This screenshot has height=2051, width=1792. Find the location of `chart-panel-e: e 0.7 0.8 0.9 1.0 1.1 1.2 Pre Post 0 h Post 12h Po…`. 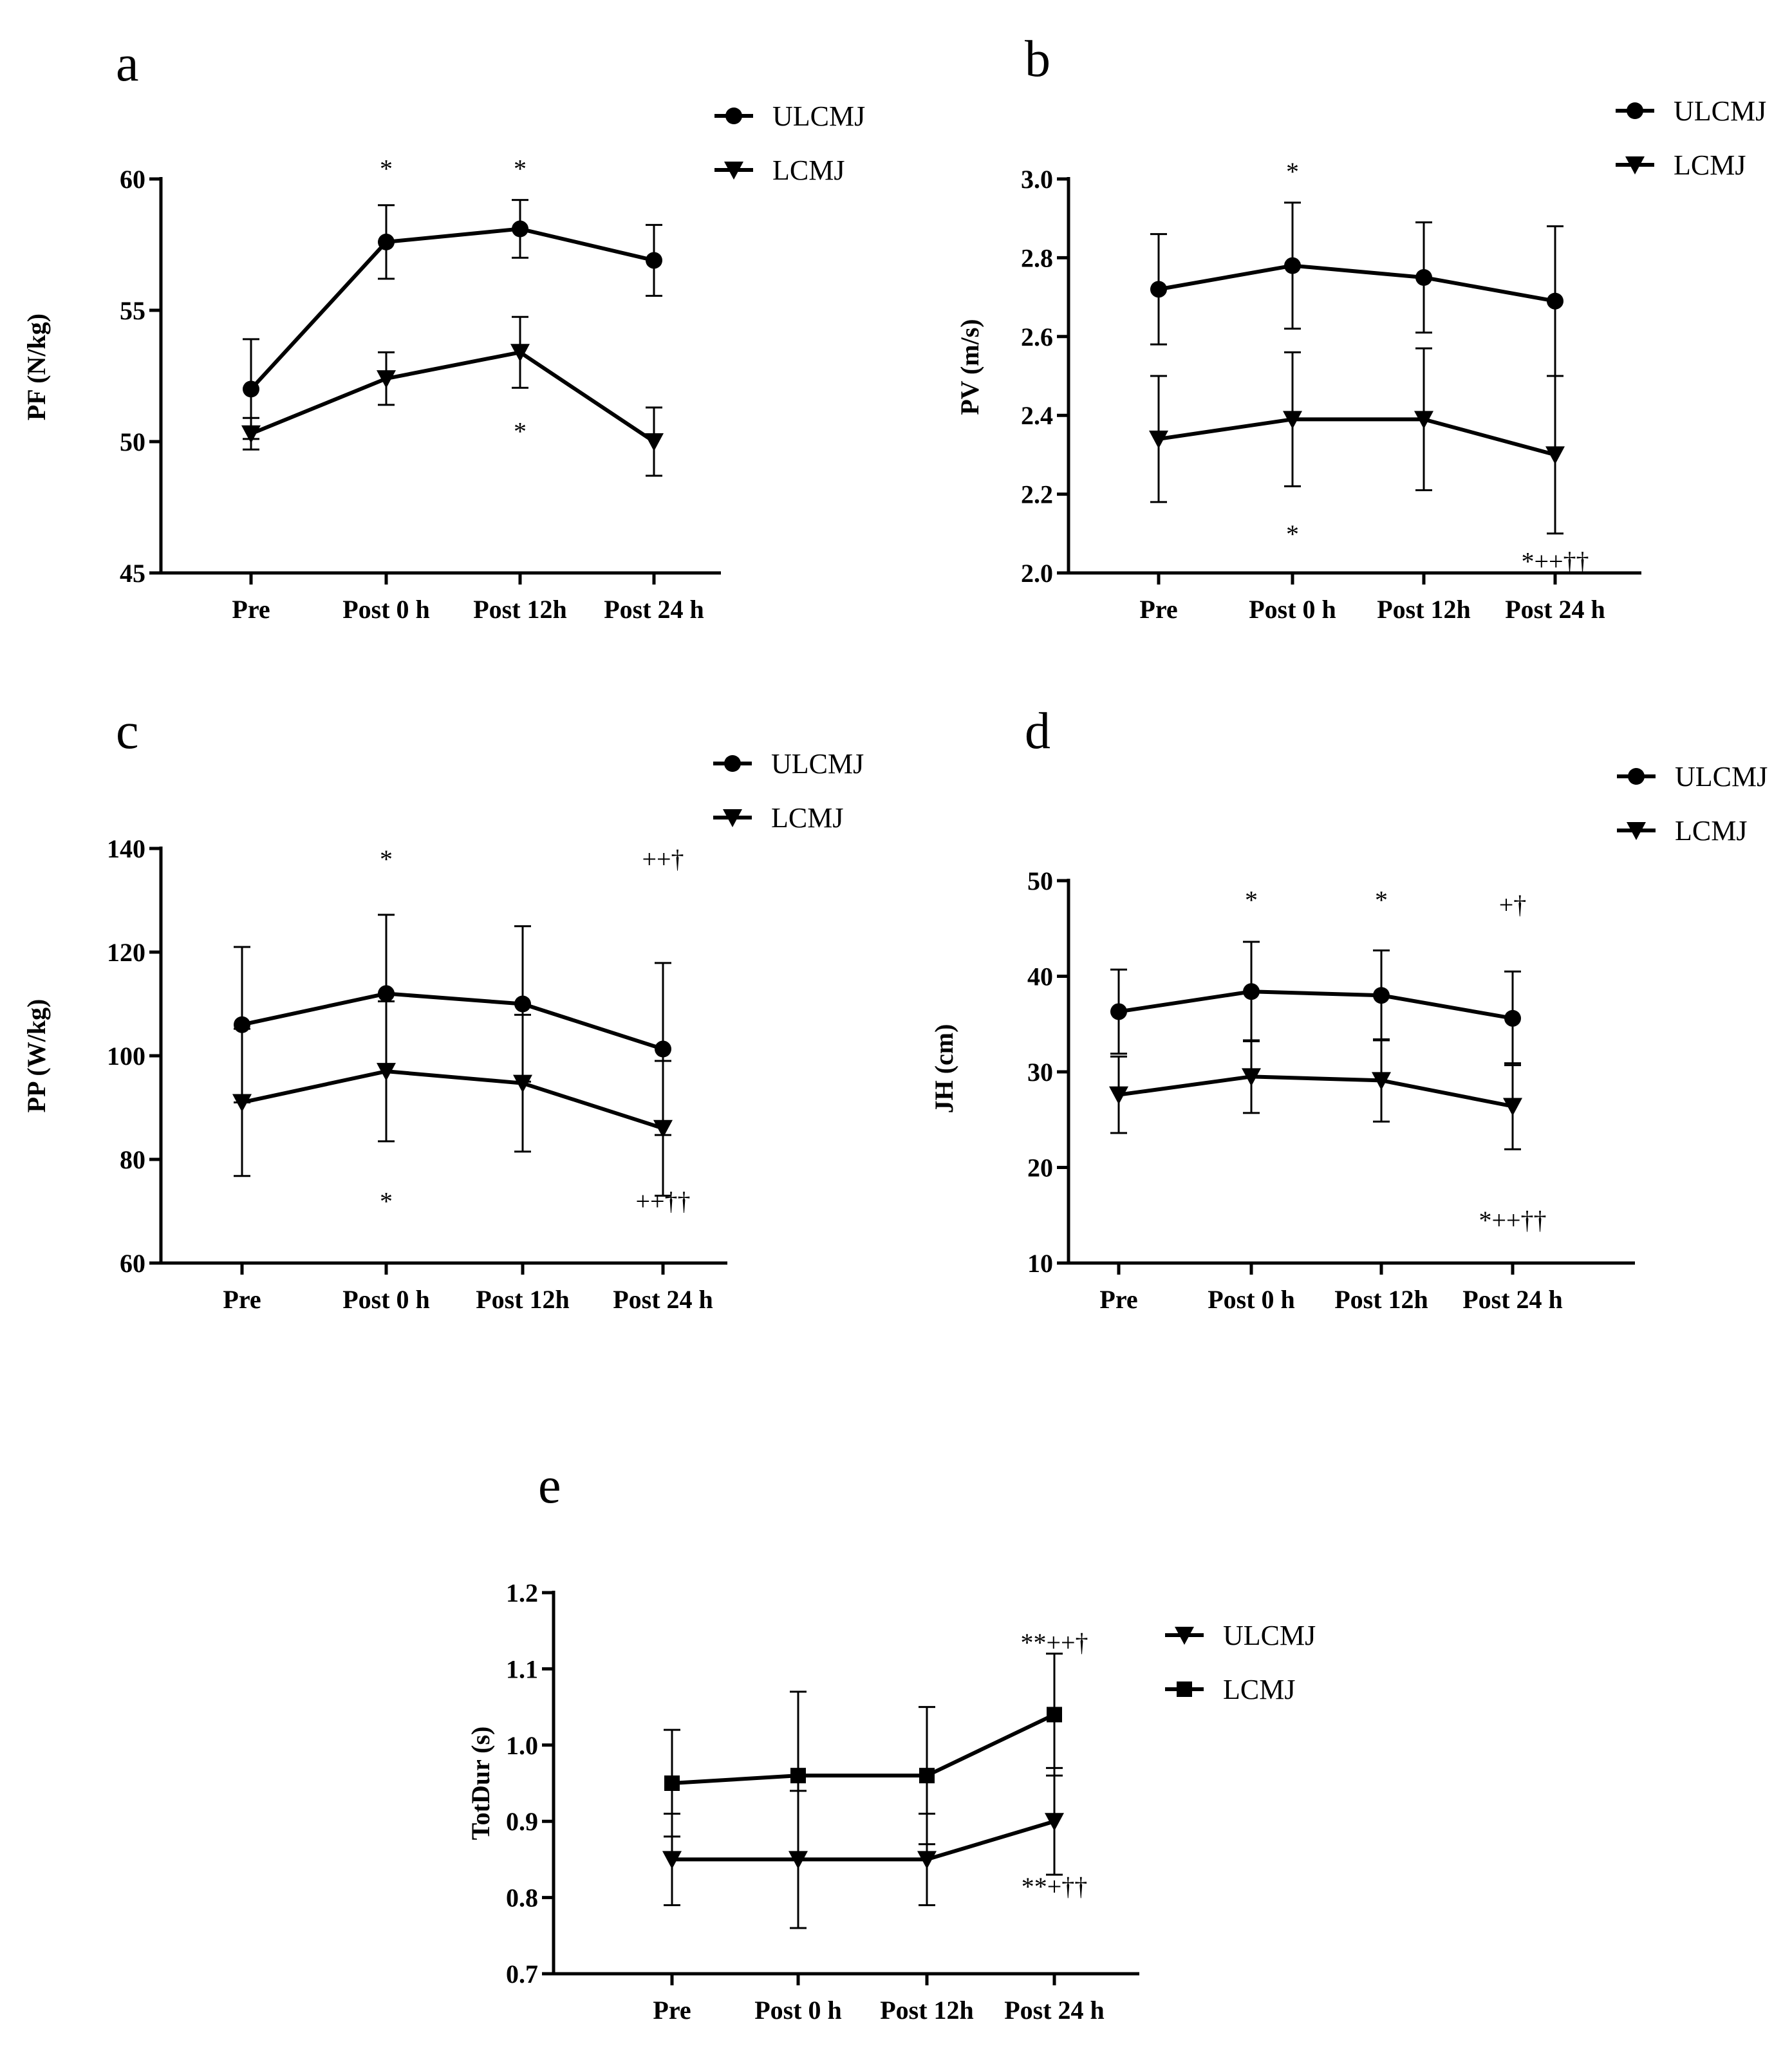

chart-panel-e: e 0.7 0.8 0.9 1.0 1.1 1.2 Pre Post 0 h Post 12h Po… is located at coordinates (891, 1741).